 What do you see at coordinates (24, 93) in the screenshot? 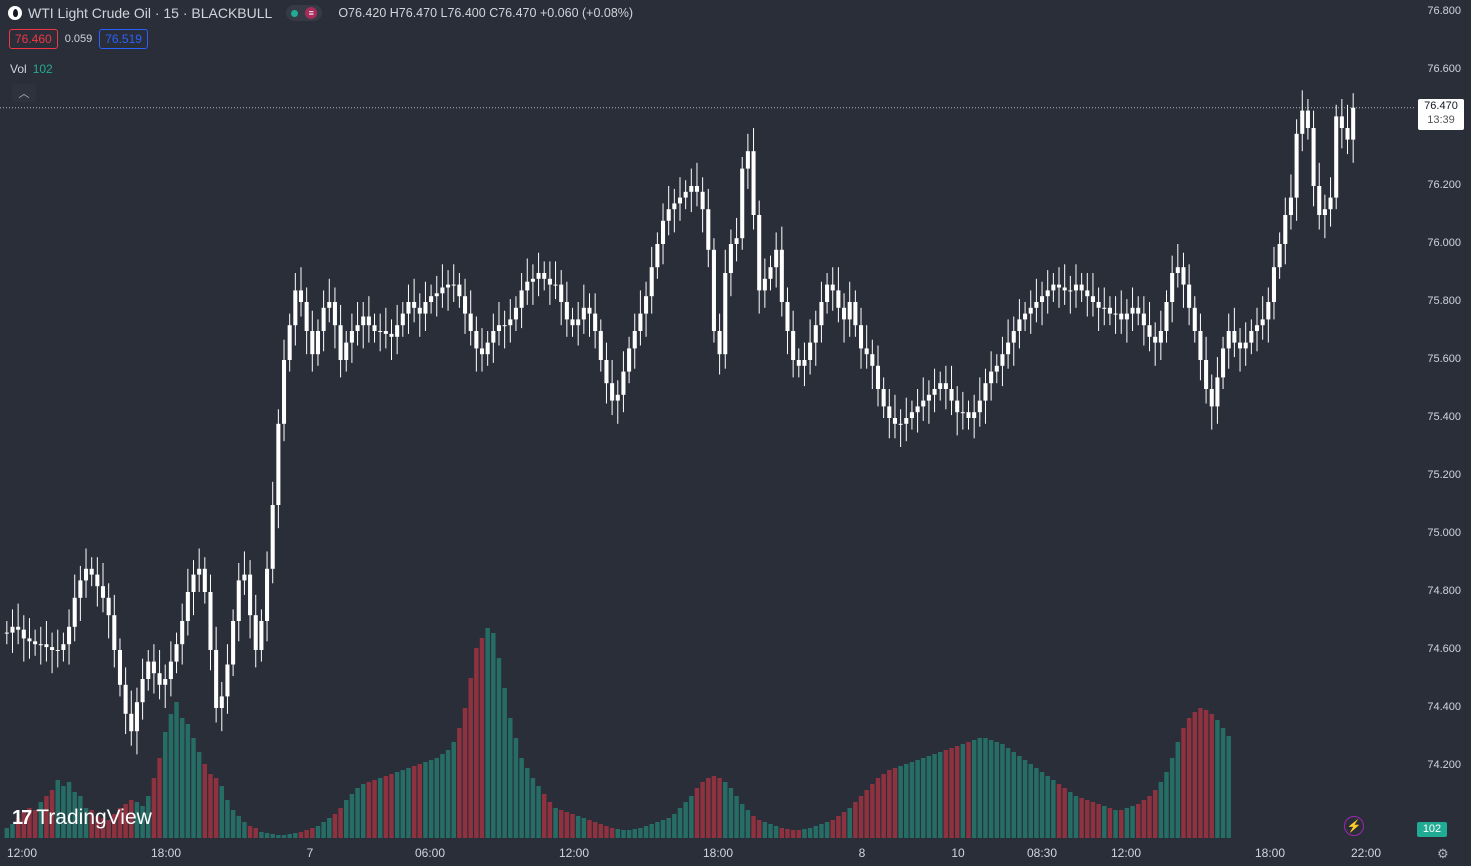
I see `chevron-up-icon: ︿` at bounding box center [24, 93].